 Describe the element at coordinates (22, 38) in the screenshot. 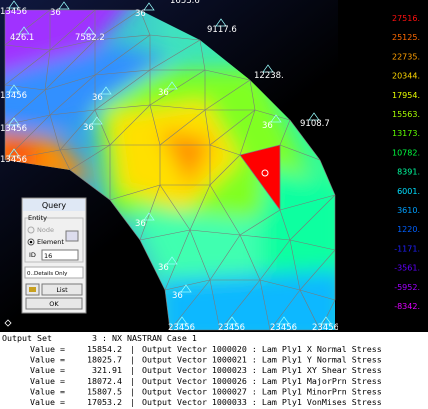

I see `node-label: 426.1` at that location.